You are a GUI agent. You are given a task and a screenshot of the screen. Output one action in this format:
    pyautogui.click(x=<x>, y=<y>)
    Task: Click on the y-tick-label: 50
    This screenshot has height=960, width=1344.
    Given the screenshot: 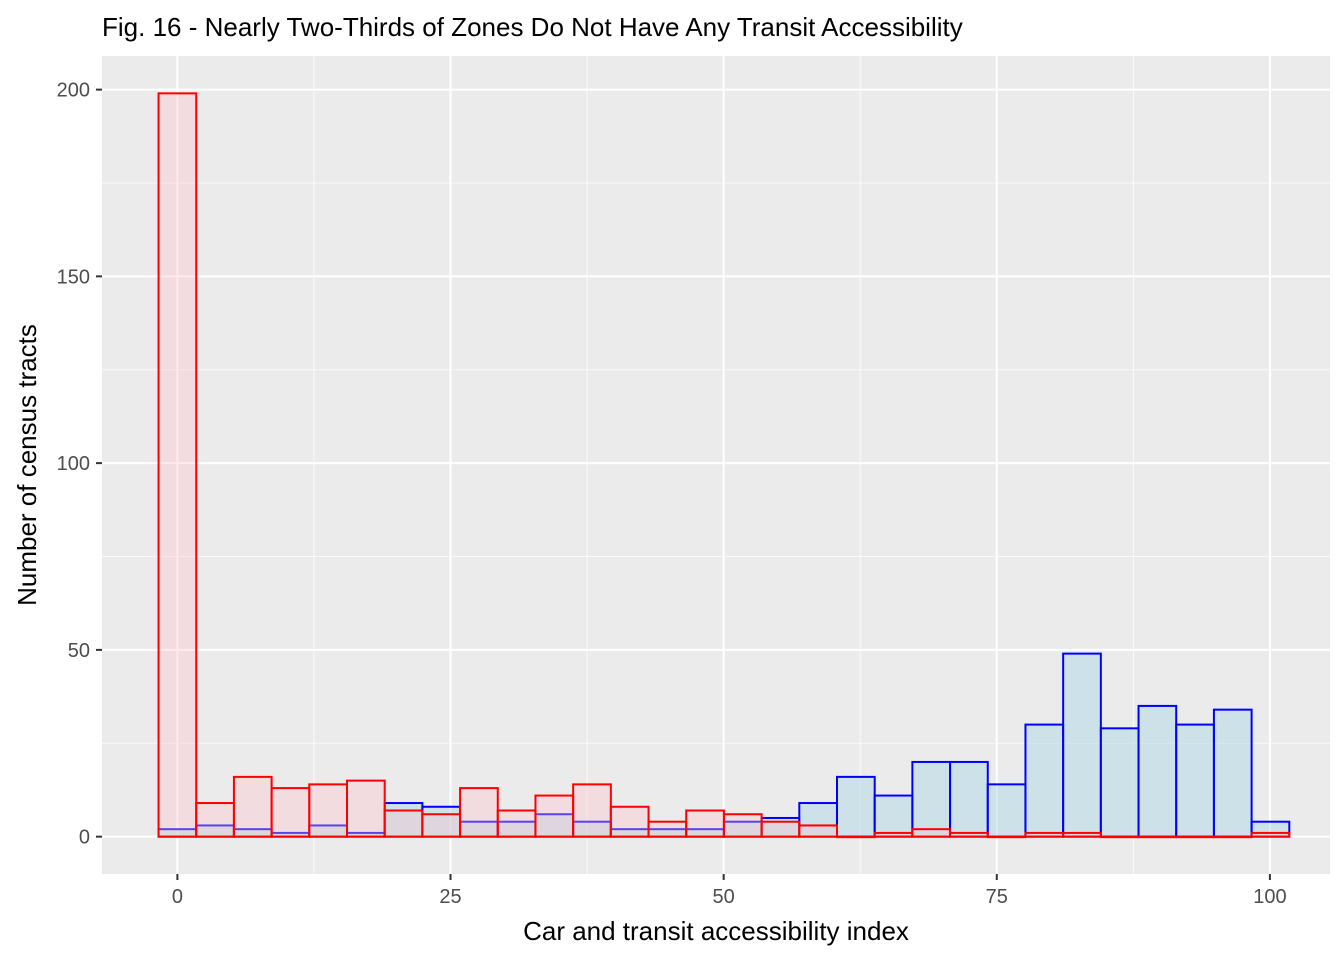 What is the action you would take?
    pyautogui.click(x=79, y=651)
    